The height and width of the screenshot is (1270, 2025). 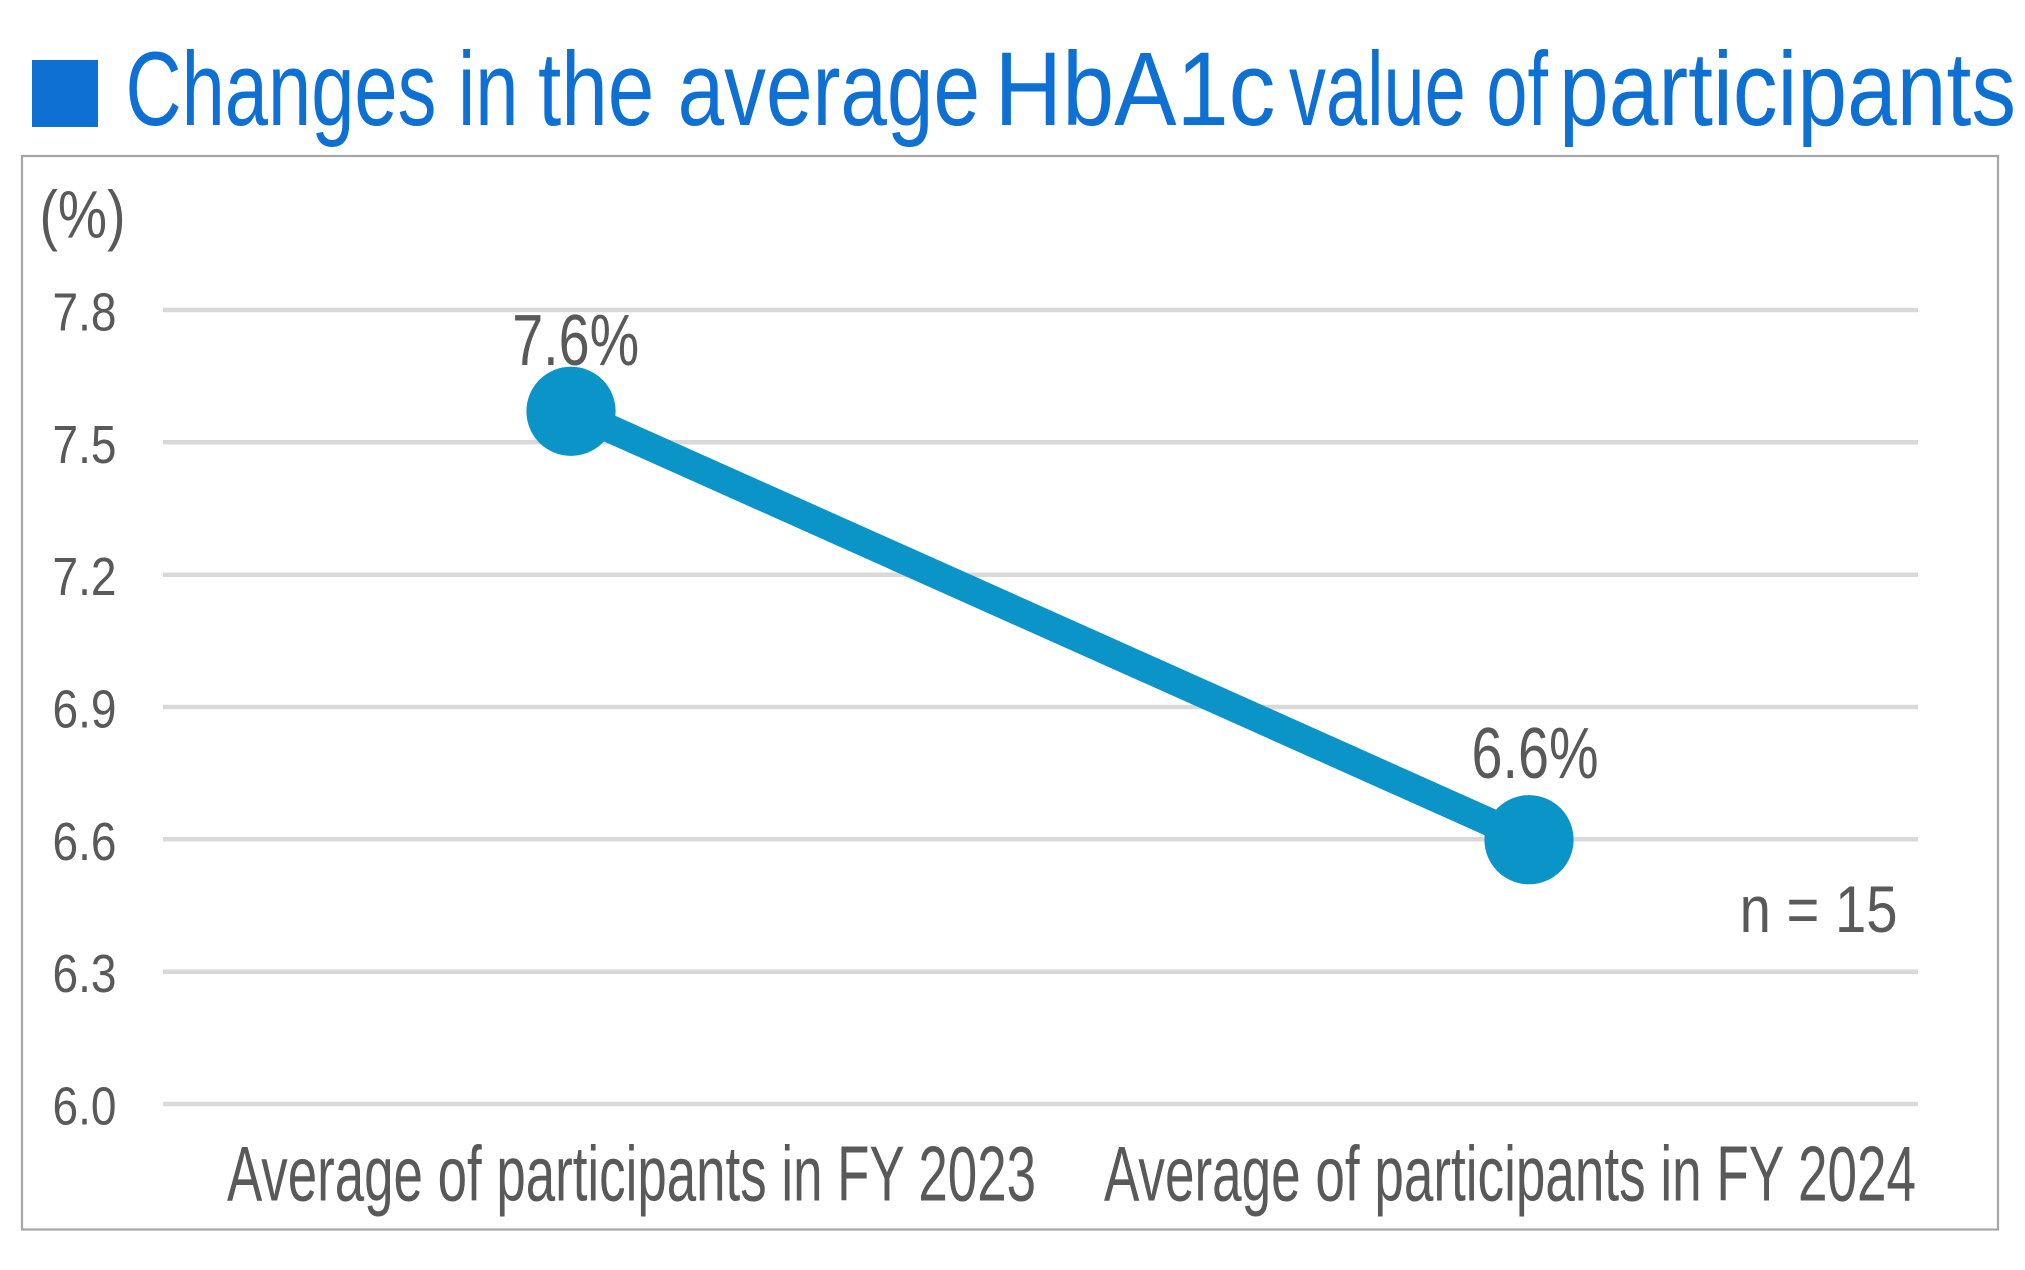 I want to click on svg-text: 6.3, so click(x=85, y=974).